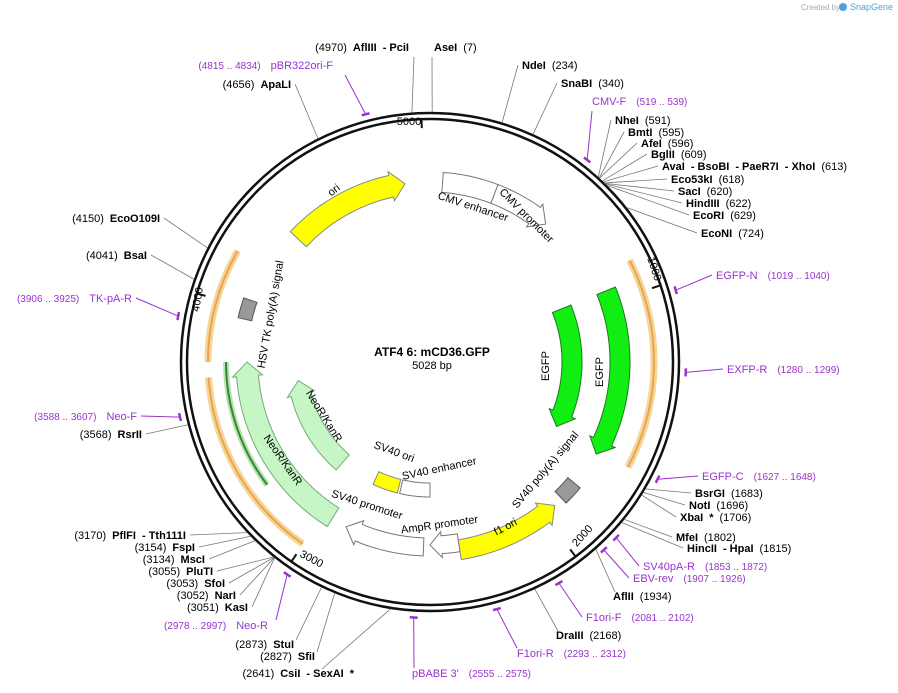  Describe the element at coordinates (121, 417) in the screenshot. I see `primer-name: Neo-F` at that location.